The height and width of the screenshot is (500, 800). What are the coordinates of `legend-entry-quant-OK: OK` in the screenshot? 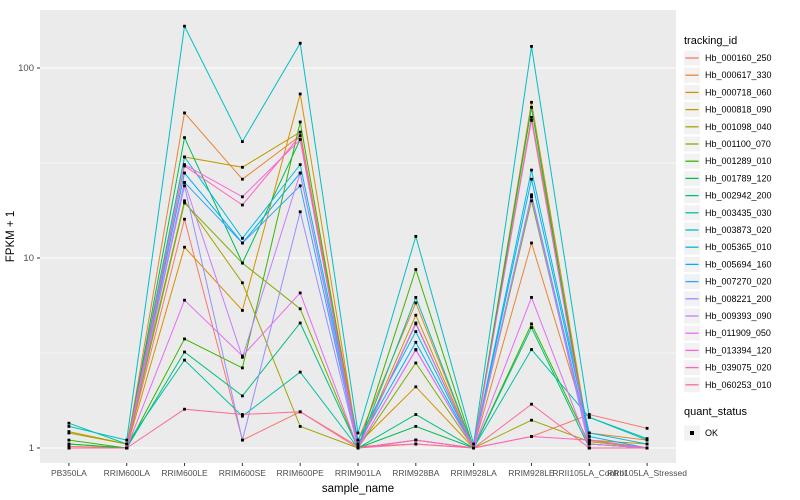 It's located at (701, 433).